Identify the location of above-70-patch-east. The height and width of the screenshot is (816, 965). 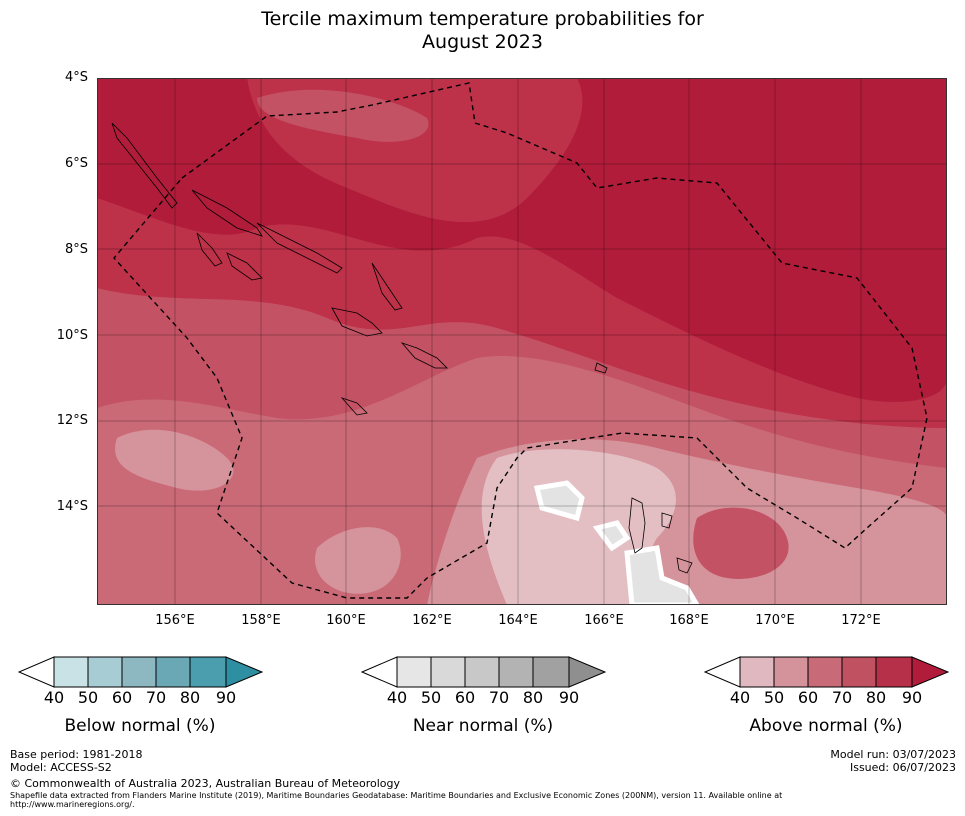
(741, 543).